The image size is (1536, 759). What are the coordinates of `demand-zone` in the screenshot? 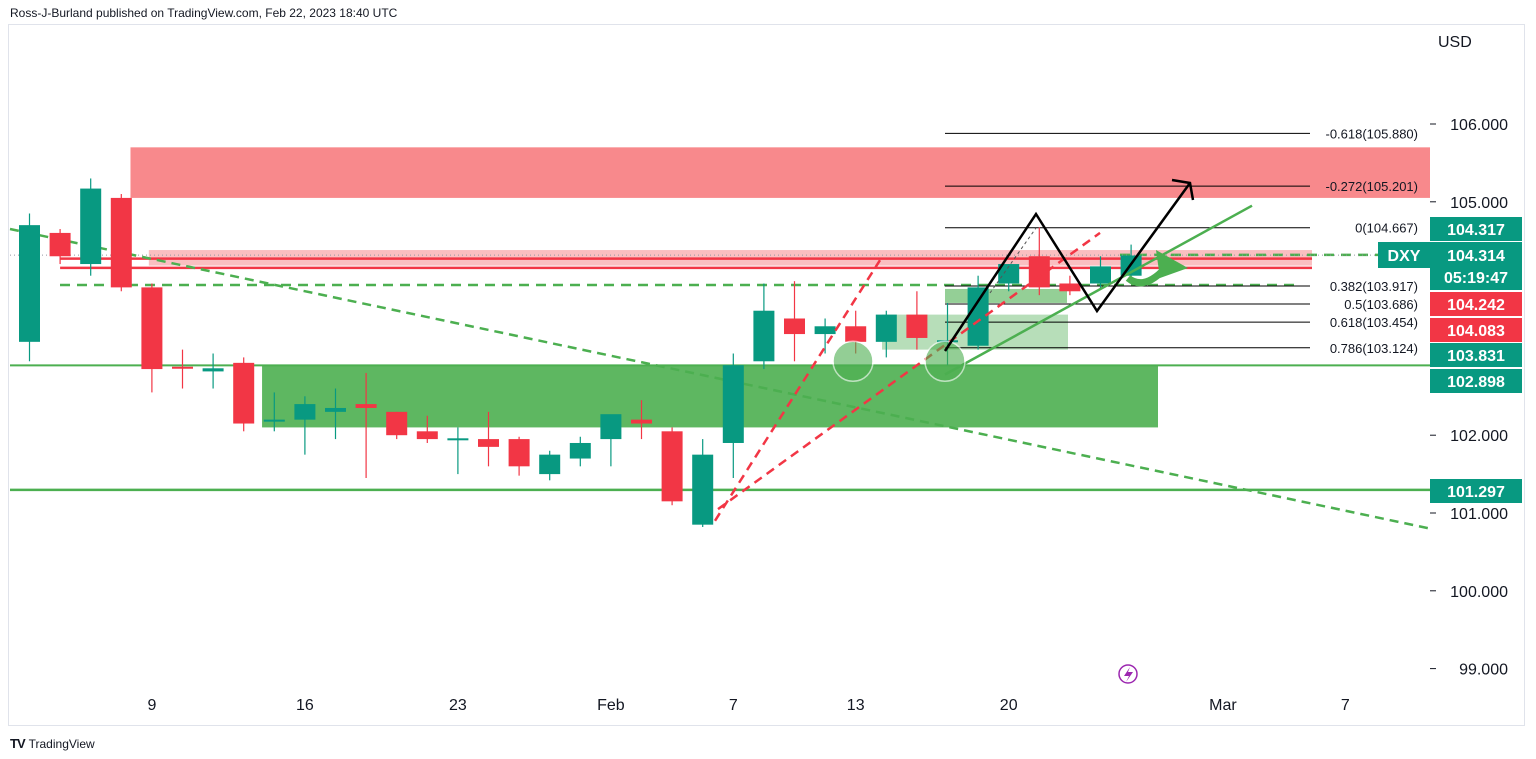 It's located at (710, 396).